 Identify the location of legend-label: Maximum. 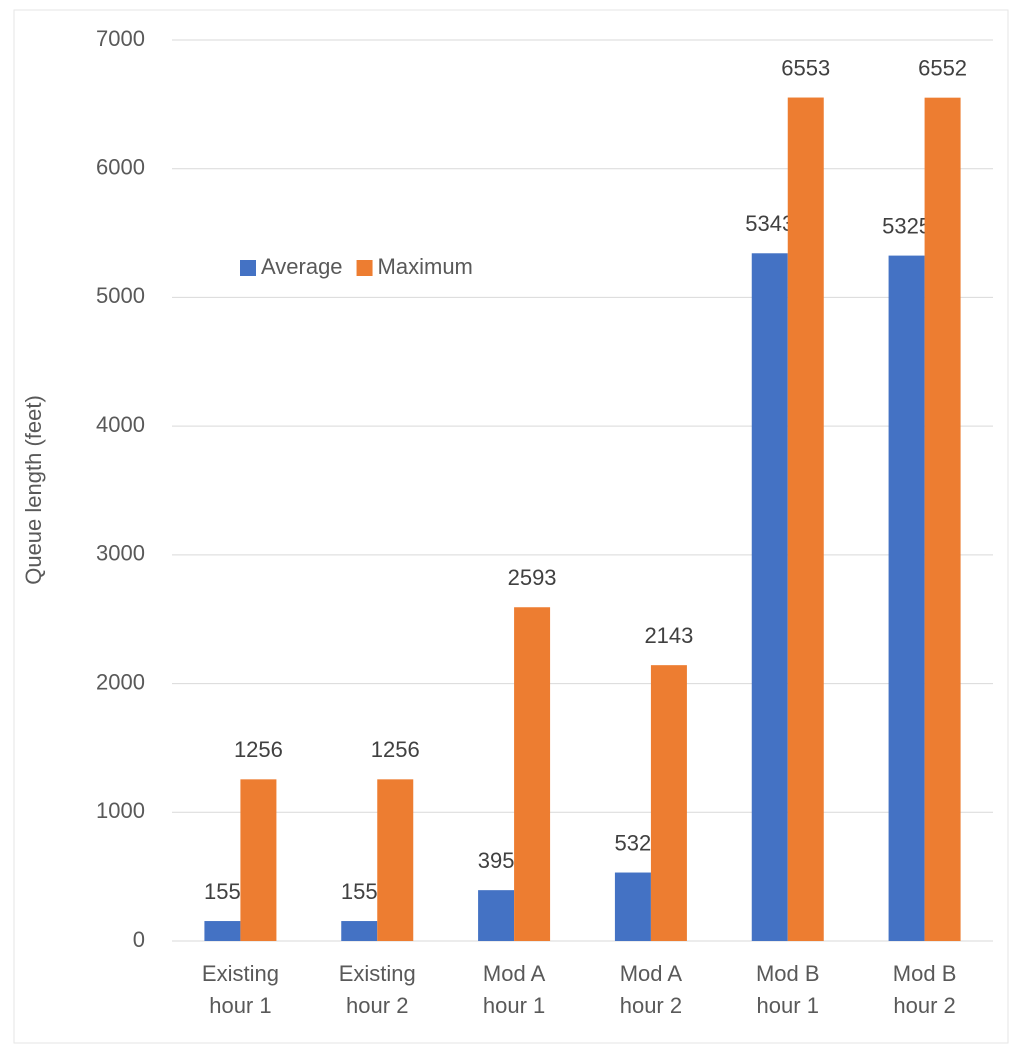
(425, 266).